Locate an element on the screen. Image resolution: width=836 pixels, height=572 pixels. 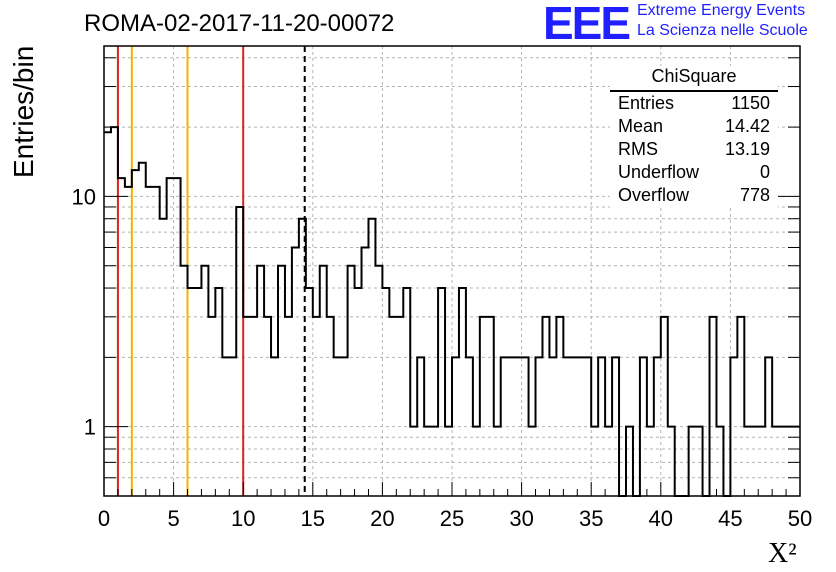
stats-value: 778 is located at coordinates (754, 195).